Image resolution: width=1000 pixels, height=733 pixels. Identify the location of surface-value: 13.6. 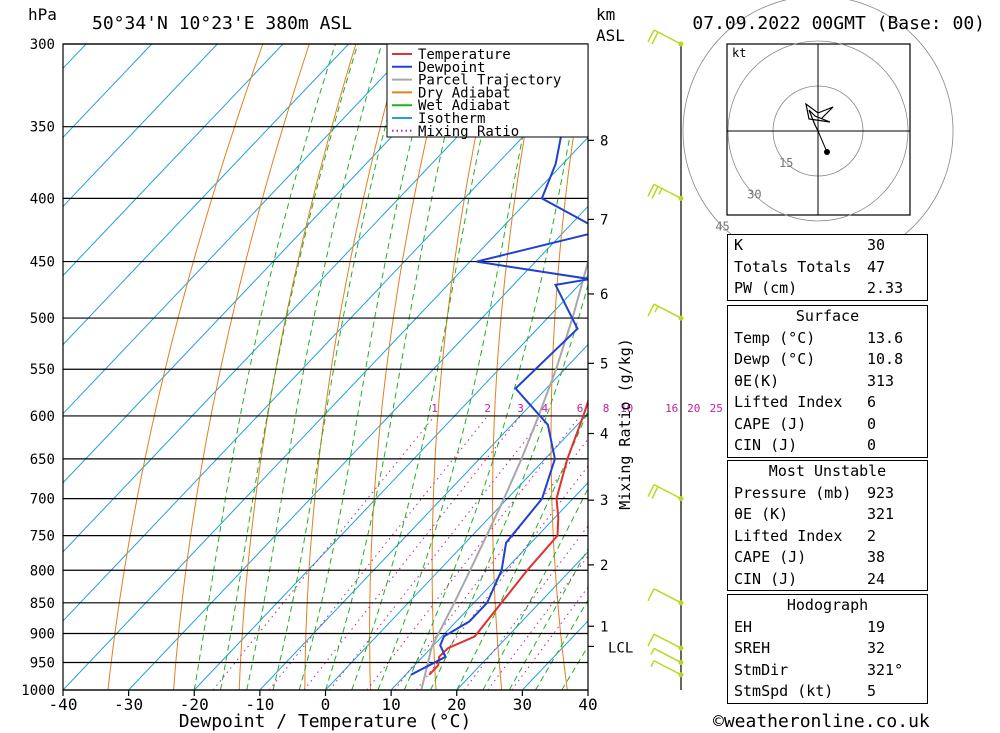
(885, 337).